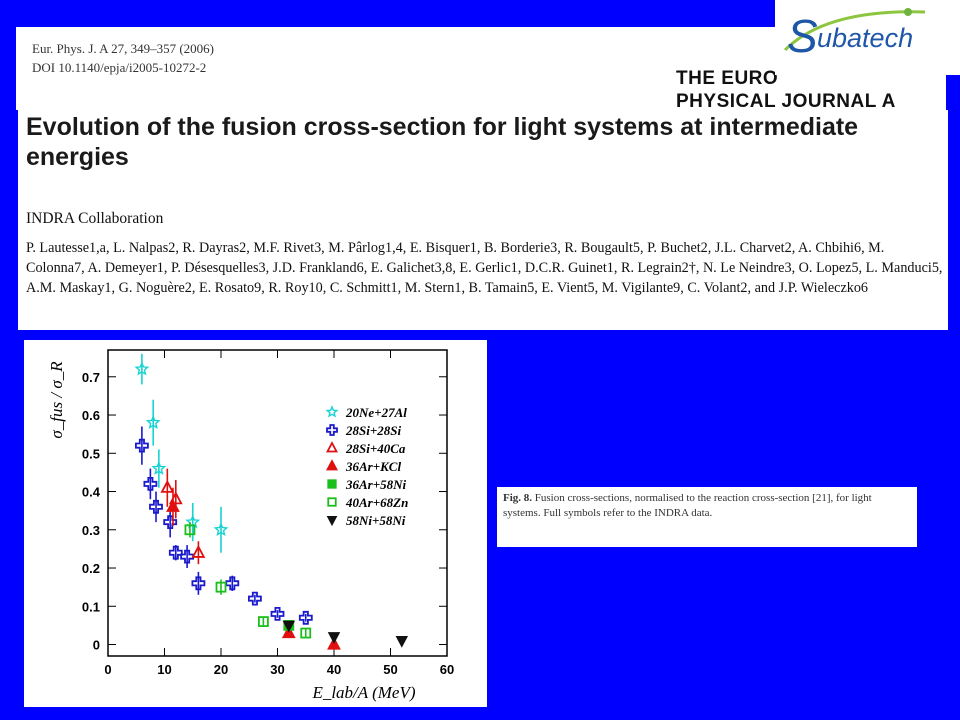 The image size is (960, 720). I want to click on logo-letter-s: S, so click(802, 36).